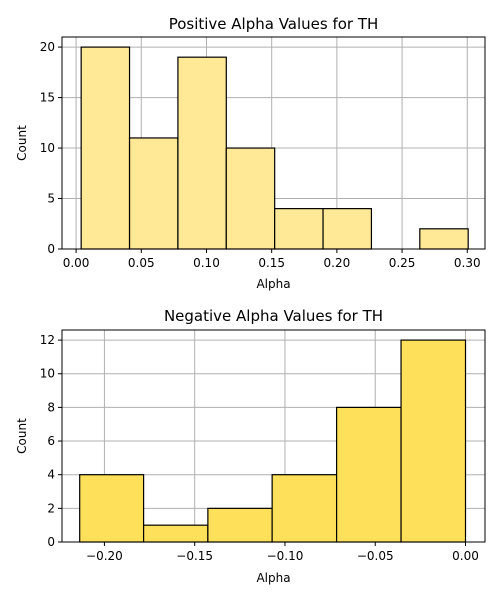  I want to click on chart-2-xtick-label-4: 0.00, so click(465, 556).